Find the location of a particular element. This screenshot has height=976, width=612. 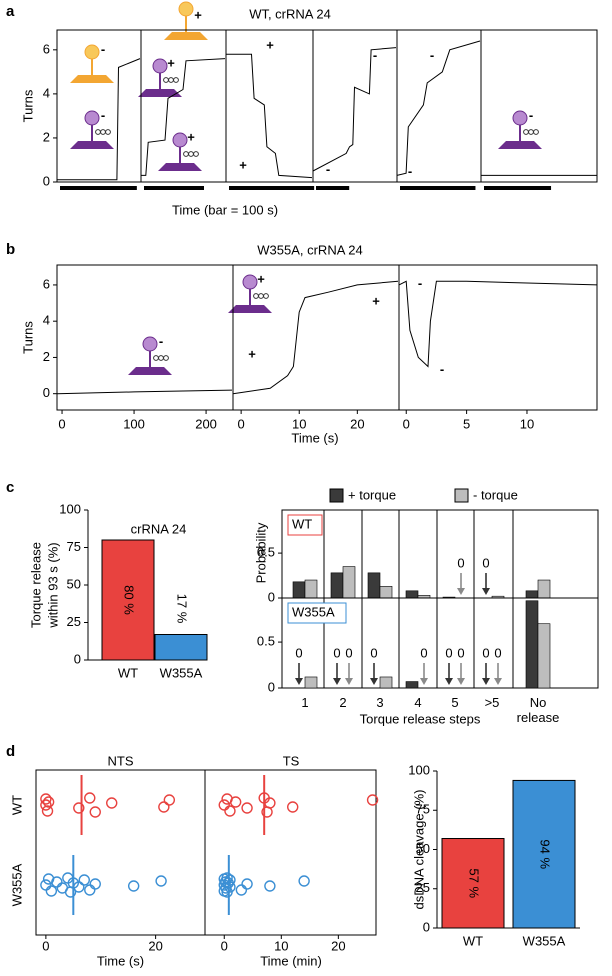

y-axis-label: Turns is located at coordinates (27, 105).